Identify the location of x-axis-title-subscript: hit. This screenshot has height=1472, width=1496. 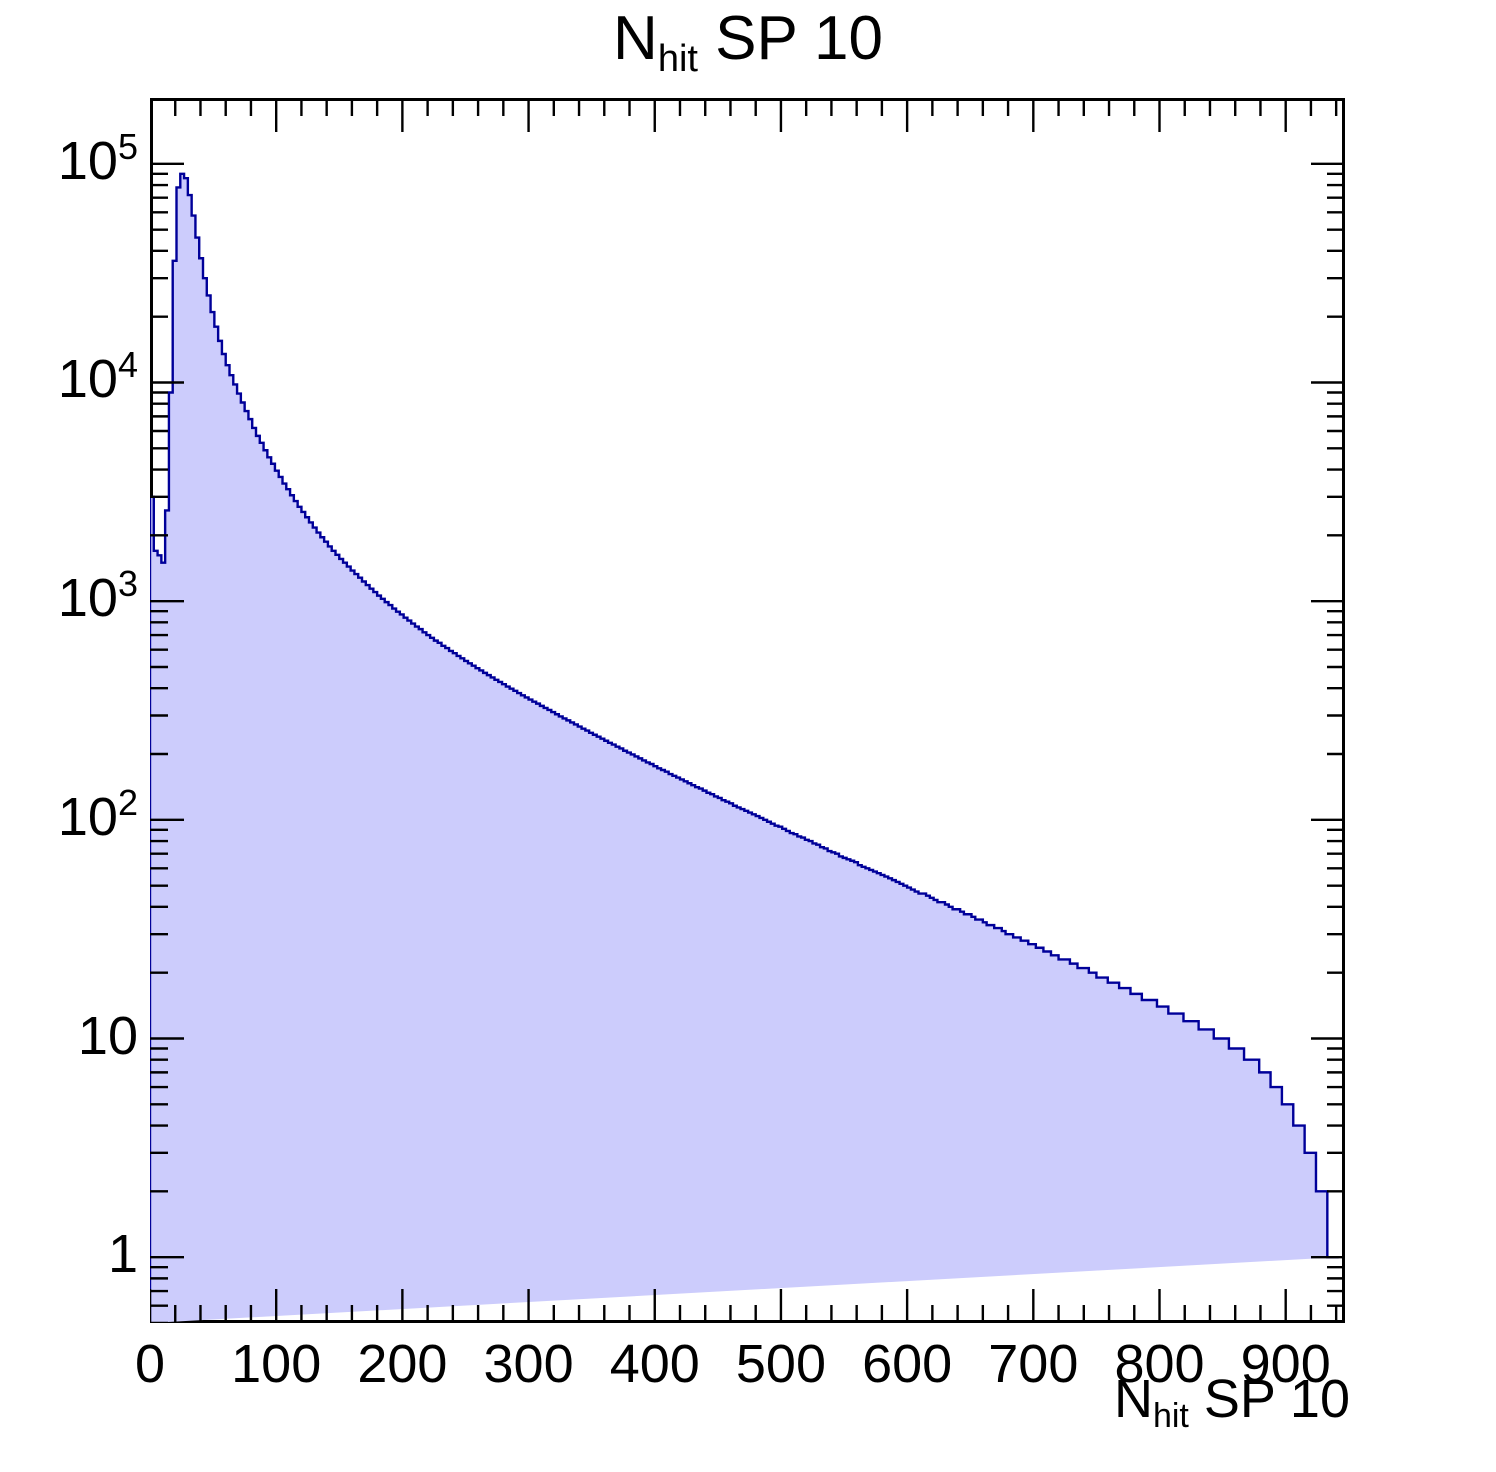
(1170, 1416).